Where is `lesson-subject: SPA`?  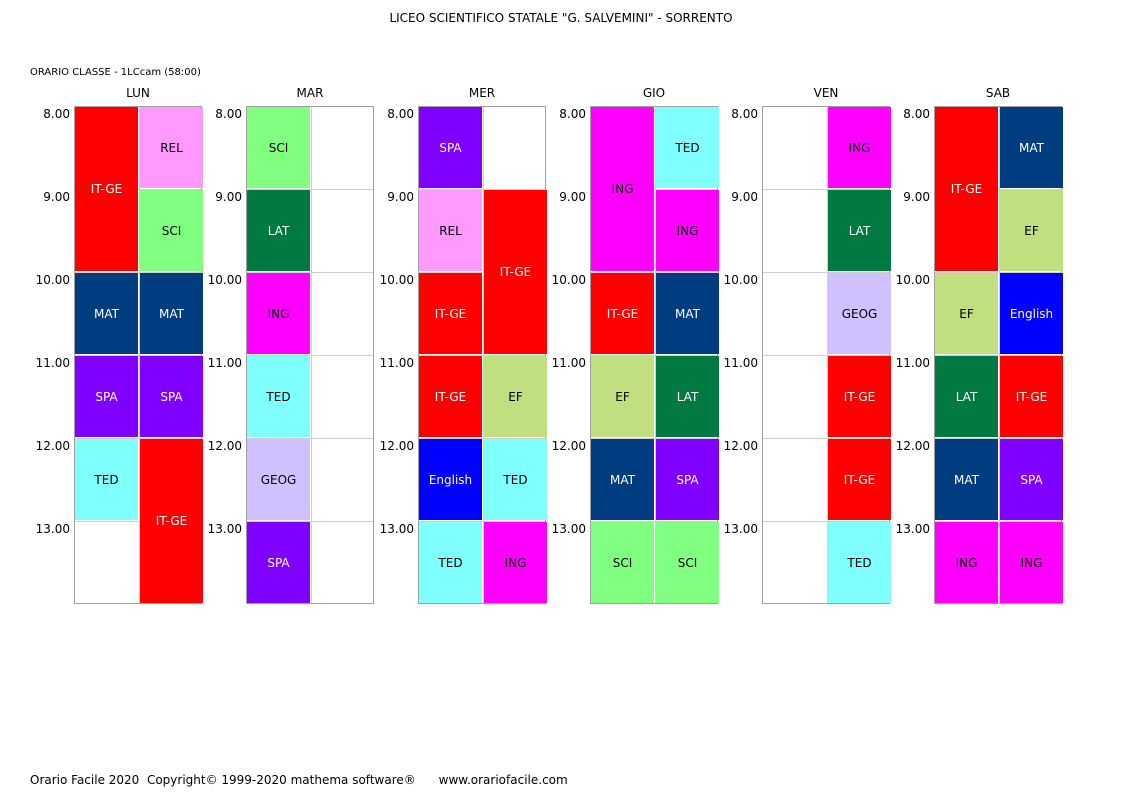 lesson-subject: SPA is located at coordinates (171, 396).